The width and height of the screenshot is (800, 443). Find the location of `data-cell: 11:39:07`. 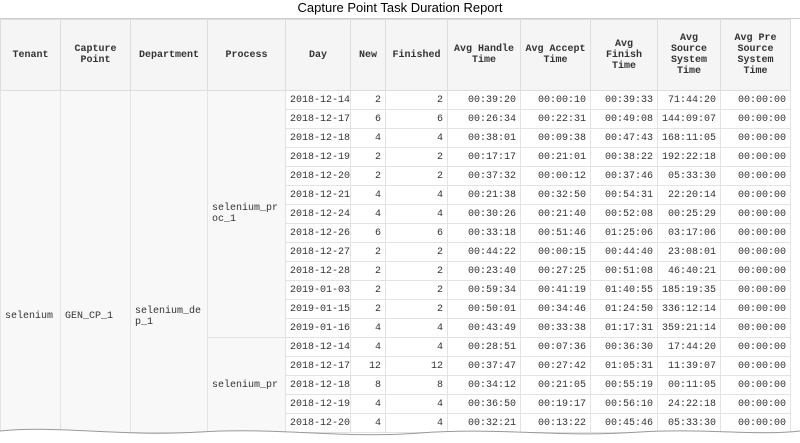

data-cell: 11:39:07 is located at coordinates (689, 366).